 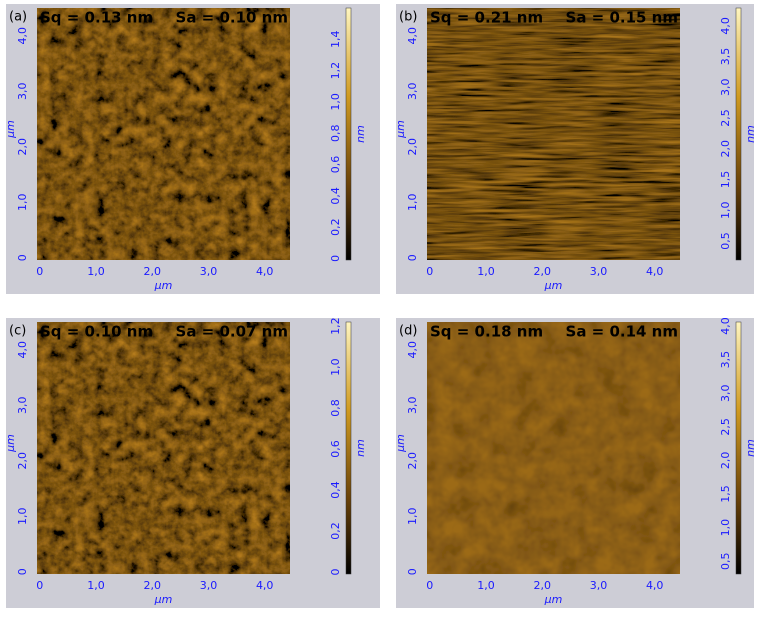 What do you see at coordinates (408, 17) in the screenshot?
I see `panel-label: (b)` at bounding box center [408, 17].